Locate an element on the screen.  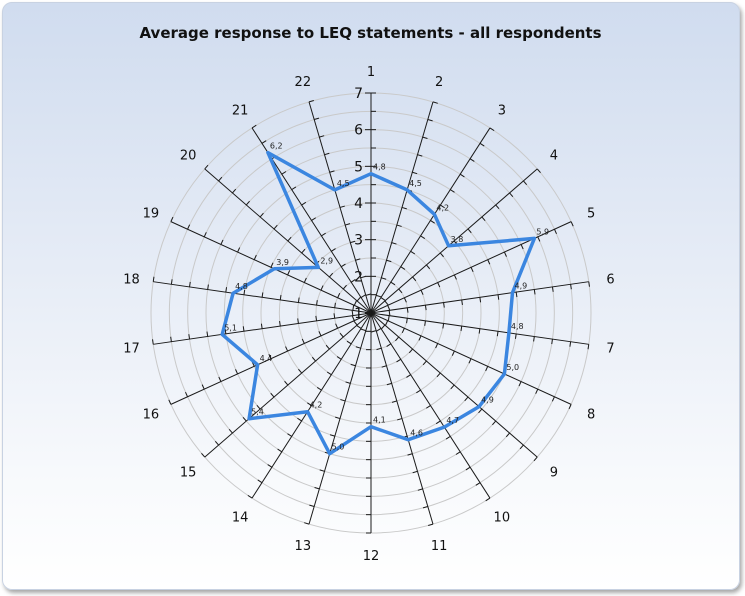
category-label: 7 is located at coordinates (610, 348).